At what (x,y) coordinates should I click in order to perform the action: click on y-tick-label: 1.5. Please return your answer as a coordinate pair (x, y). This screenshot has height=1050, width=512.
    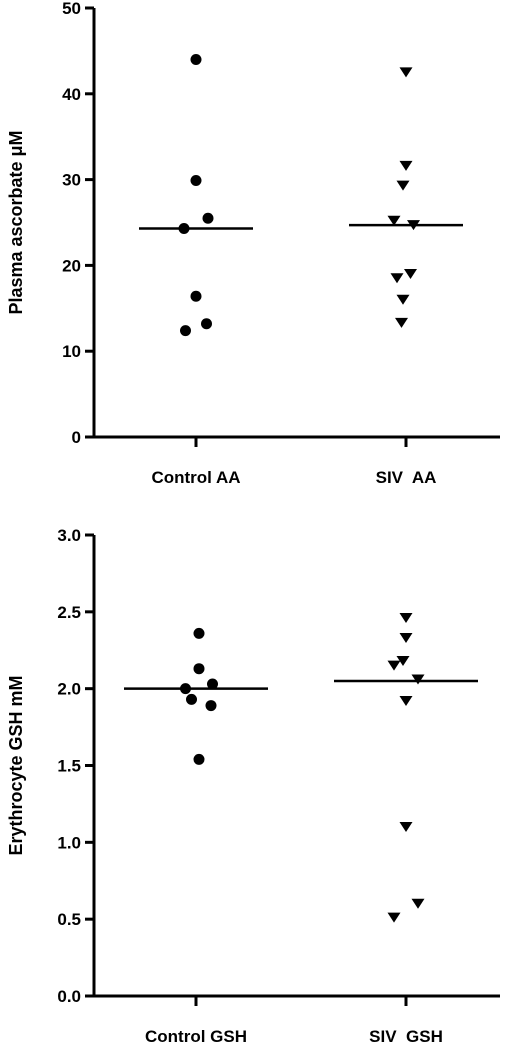
    Looking at the image, I should click on (69, 766).